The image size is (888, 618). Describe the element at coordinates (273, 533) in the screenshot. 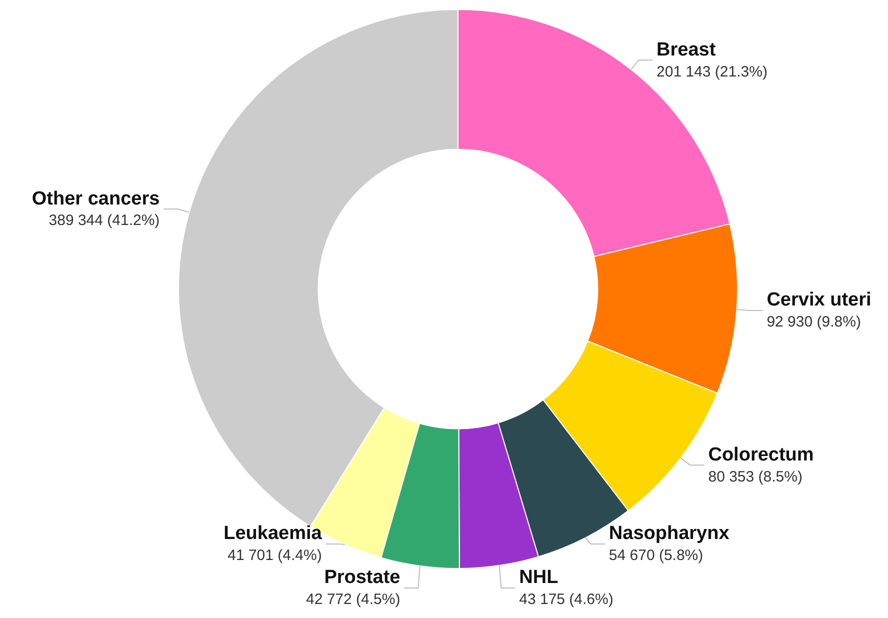

I see `slice-label: Leukaemia` at that location.